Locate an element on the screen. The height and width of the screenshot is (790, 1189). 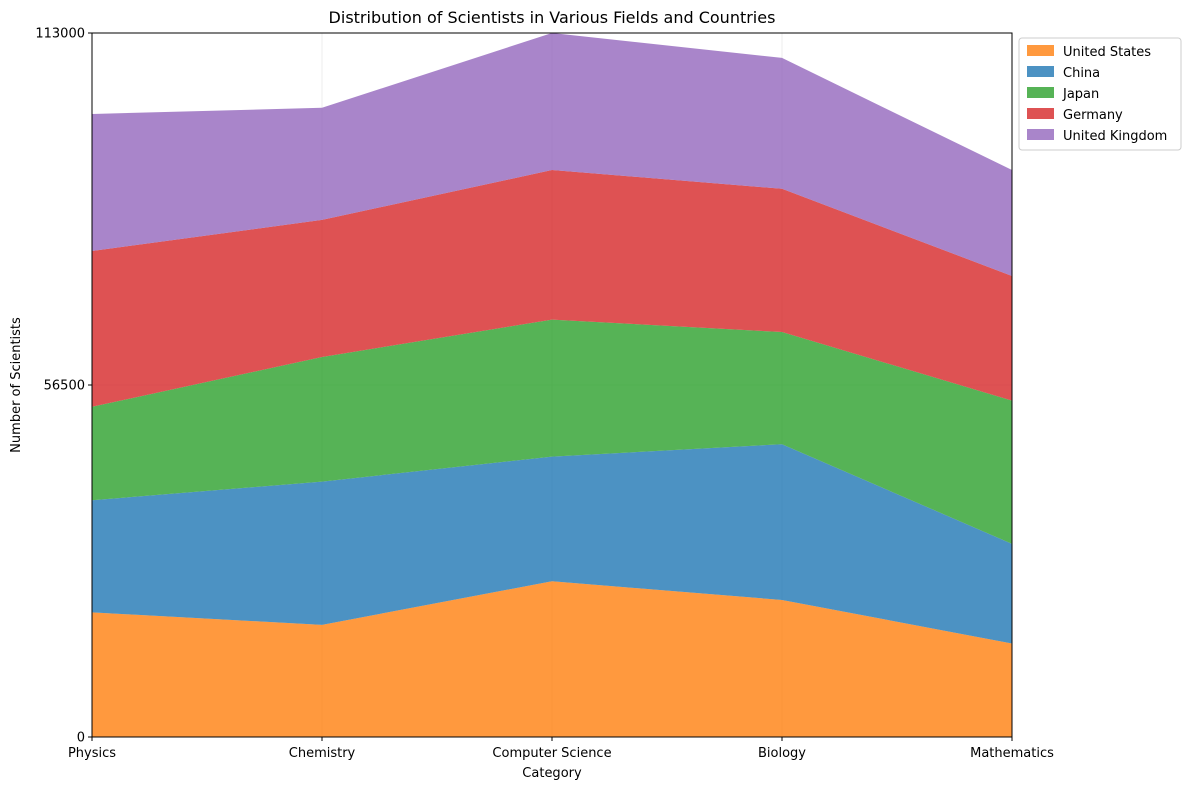
y-axis-ticks: 0 56500 113000 is located at coordinates (63, 386).